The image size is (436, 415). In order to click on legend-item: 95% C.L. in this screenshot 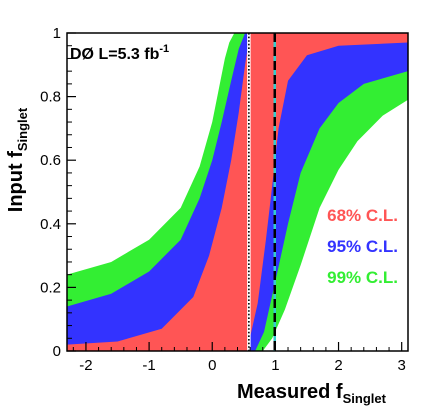, I will do `click(362, 246)`.